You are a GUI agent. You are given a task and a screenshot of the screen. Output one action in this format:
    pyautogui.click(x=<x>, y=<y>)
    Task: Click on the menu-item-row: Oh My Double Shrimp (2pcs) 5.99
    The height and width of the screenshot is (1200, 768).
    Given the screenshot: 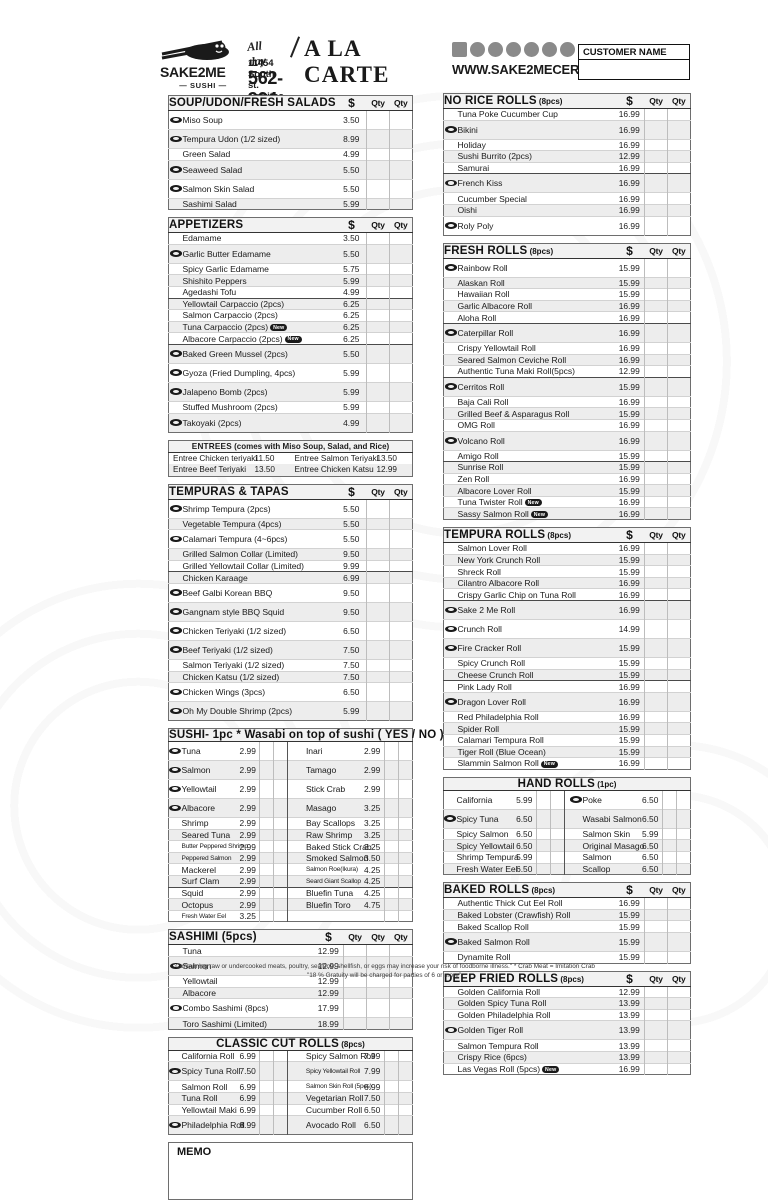 What is the action you would take?
    pyautogui.click(x=290, y=711)
    